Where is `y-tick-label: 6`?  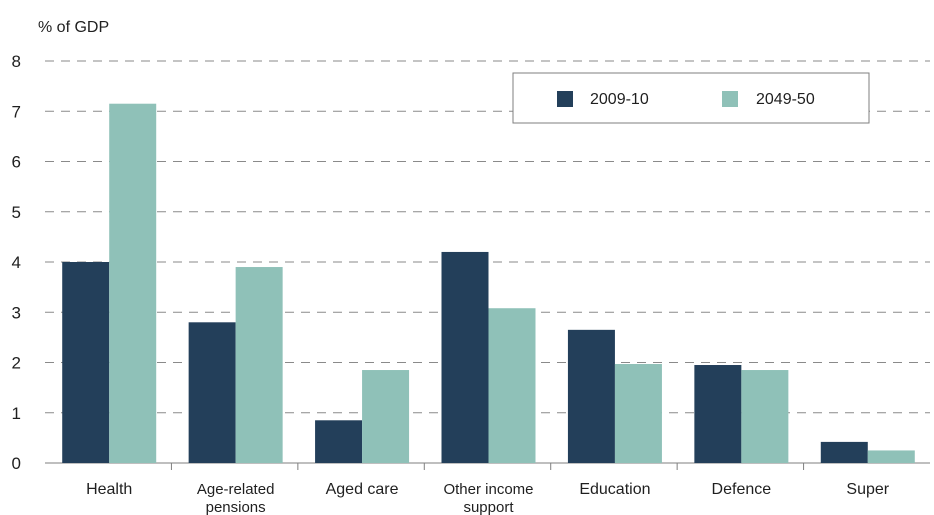 y-tick-label: 6 is located at coordinates (16, 162).